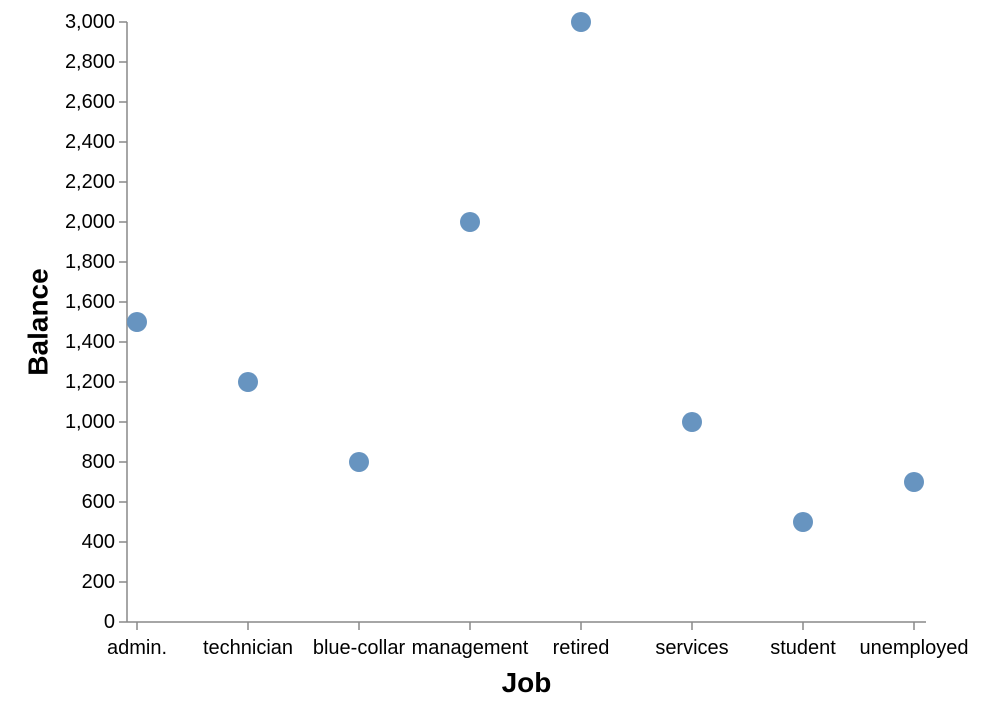 This screenshot has height=708, width=992. What do you see at coordinates (137, 648) in the screenshot?
I see `x-tick-label: admin.` at bounding box center [137, 648].